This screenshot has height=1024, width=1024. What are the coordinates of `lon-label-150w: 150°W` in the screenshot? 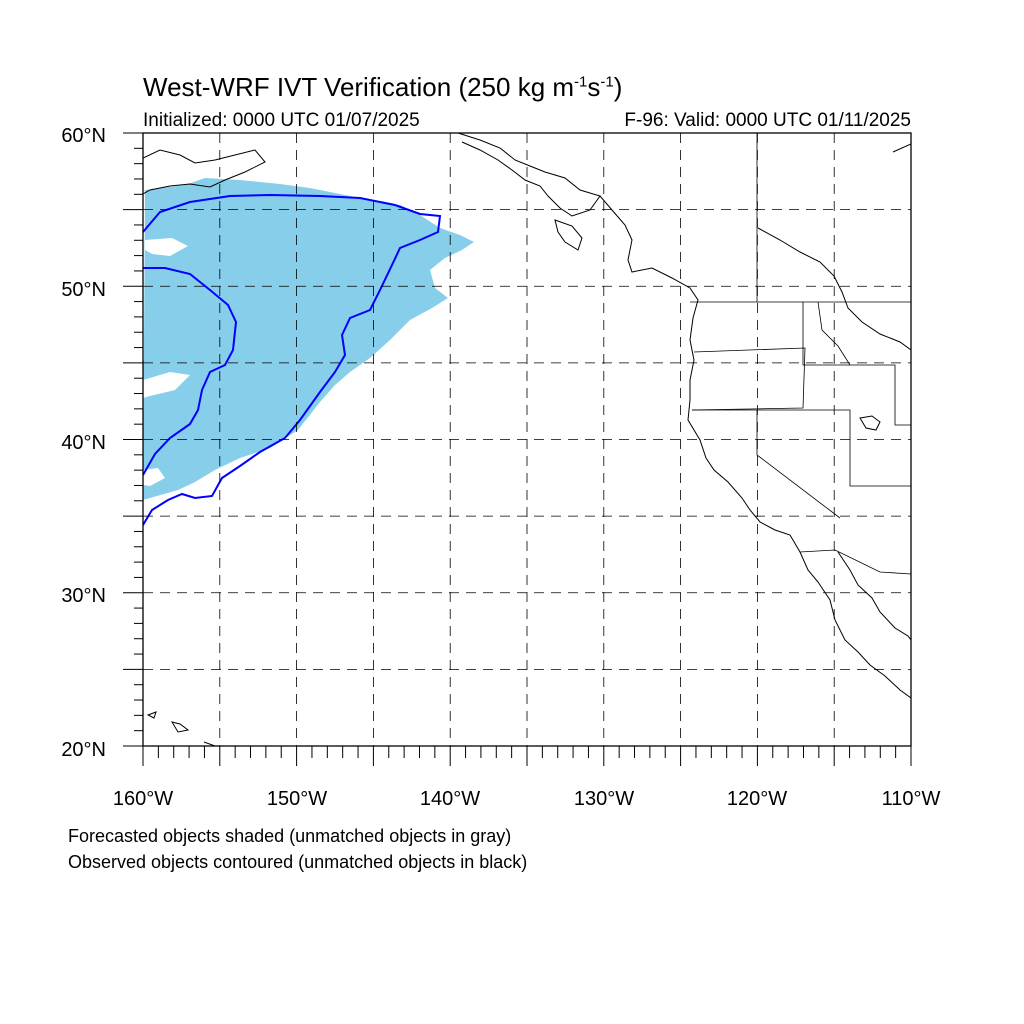 It's located at (297, 799).